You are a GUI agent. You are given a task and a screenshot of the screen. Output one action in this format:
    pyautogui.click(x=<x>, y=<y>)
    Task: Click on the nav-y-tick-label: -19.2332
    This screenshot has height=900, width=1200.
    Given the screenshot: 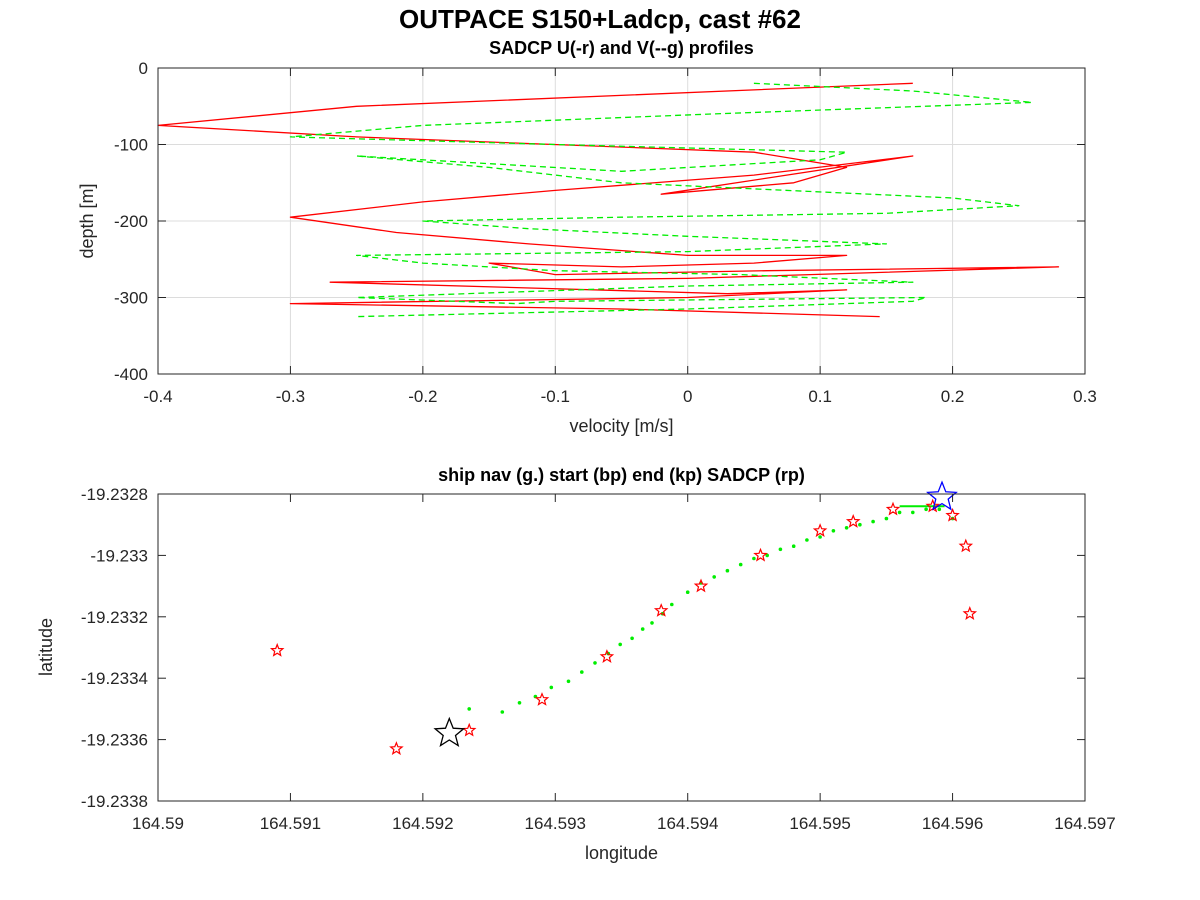 What is the action you would take?
    pyautogui.click(x=114, y=617)
    